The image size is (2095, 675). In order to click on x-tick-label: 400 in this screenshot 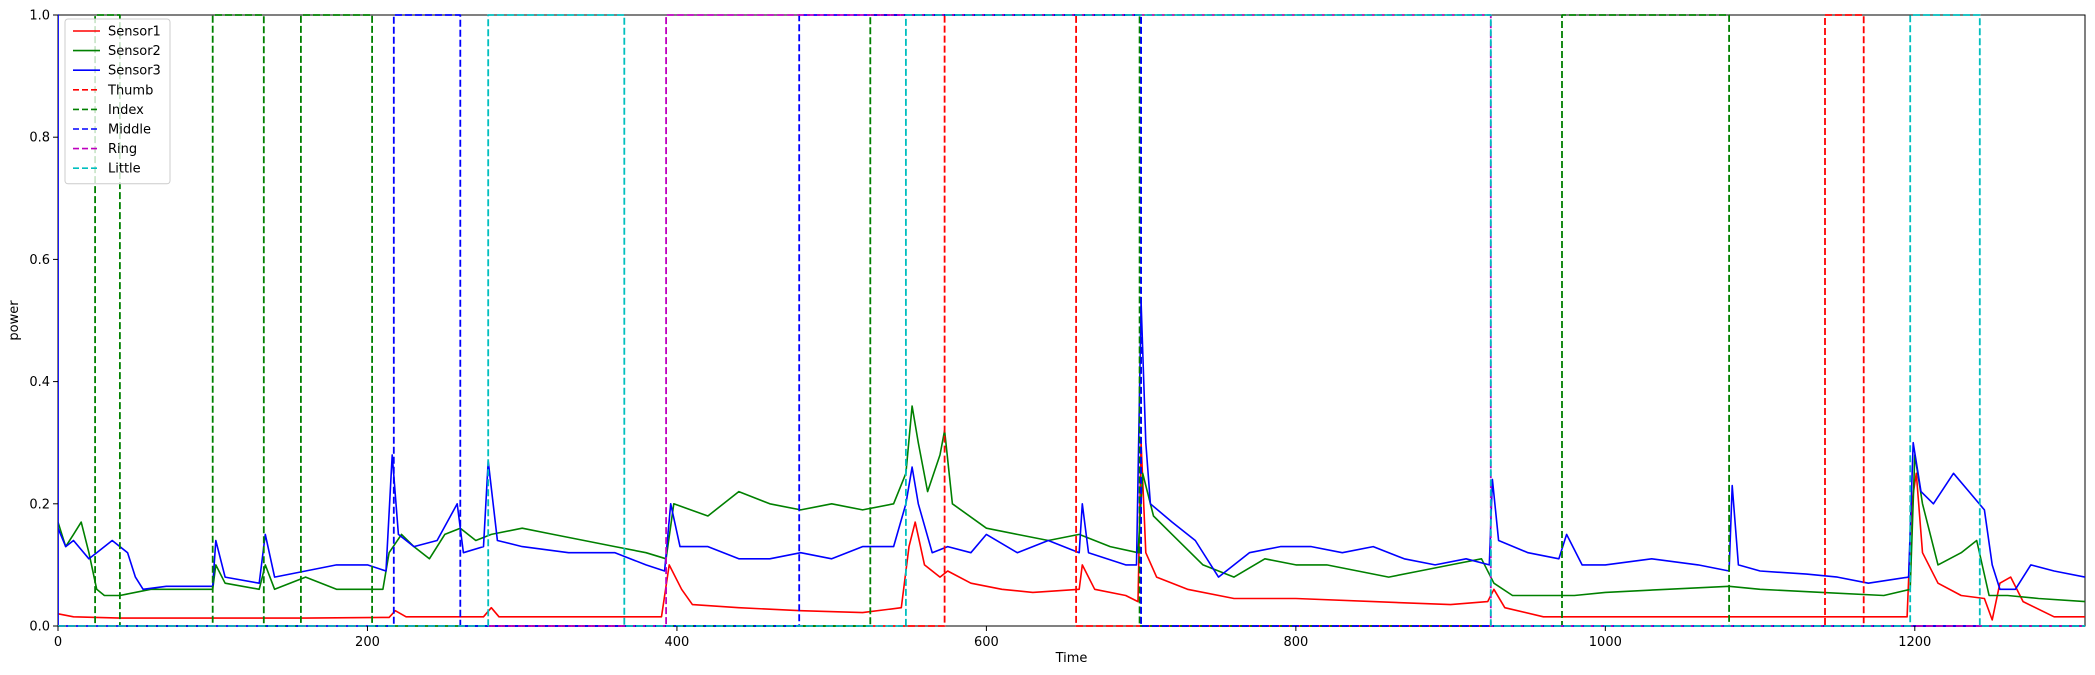, I will do `click(677, 642)`.